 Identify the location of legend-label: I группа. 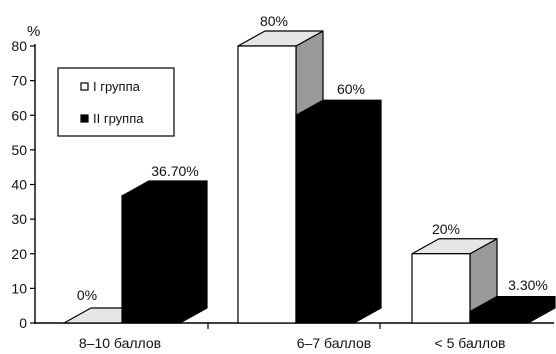
(117, 86).